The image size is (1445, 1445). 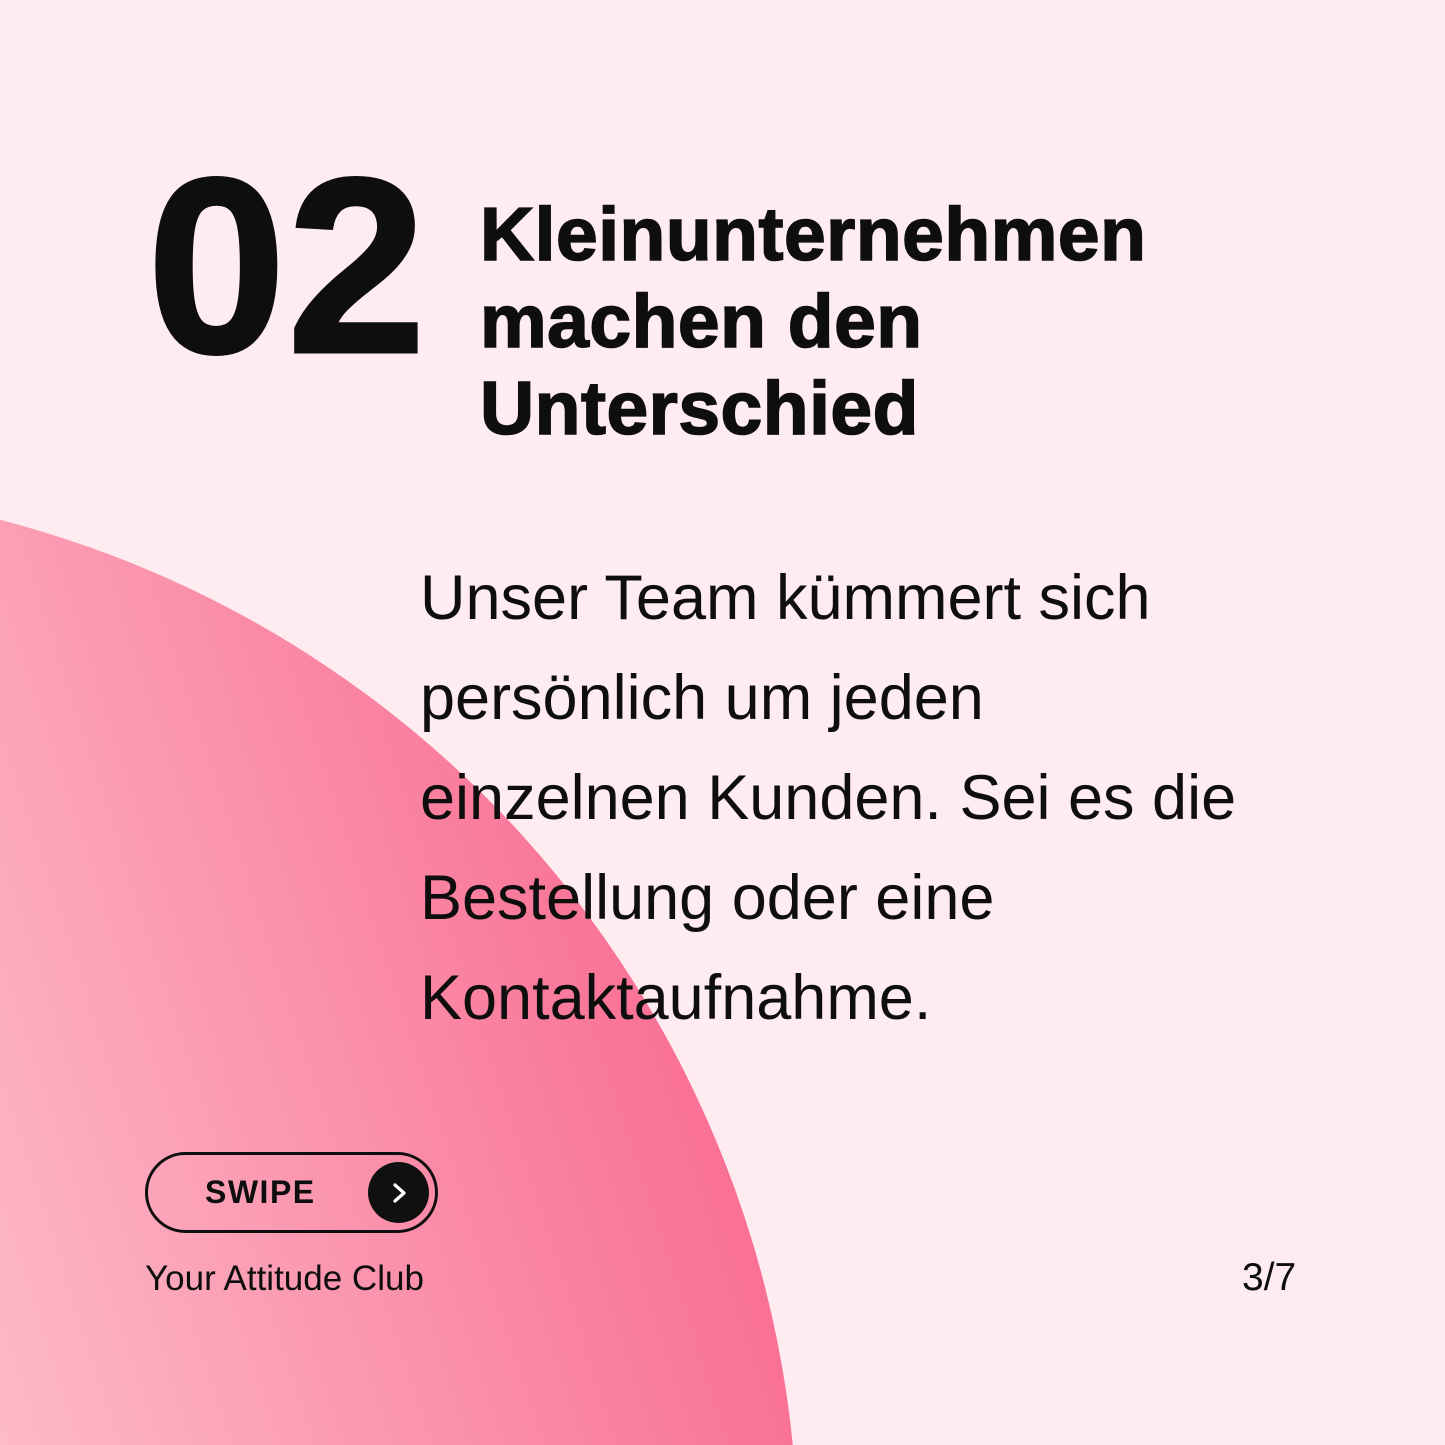 I want to click on slide-title-line: Unterschied, so click(x=699, y=408).